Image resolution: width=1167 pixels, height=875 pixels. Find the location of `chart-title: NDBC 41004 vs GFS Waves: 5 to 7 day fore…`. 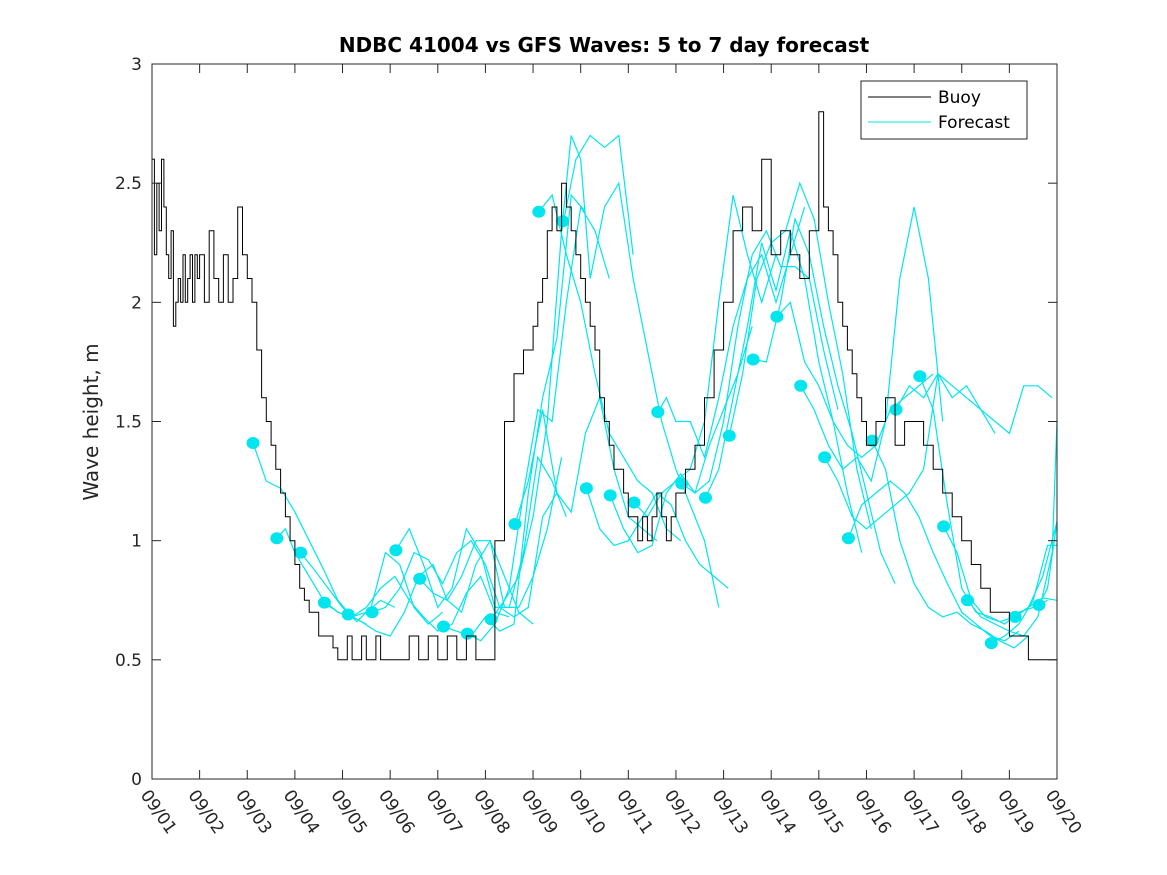

chart-title: NDBC 41004 vs GFS Waves: 5 to 7 day fore… is located at coordinates (604, 45).